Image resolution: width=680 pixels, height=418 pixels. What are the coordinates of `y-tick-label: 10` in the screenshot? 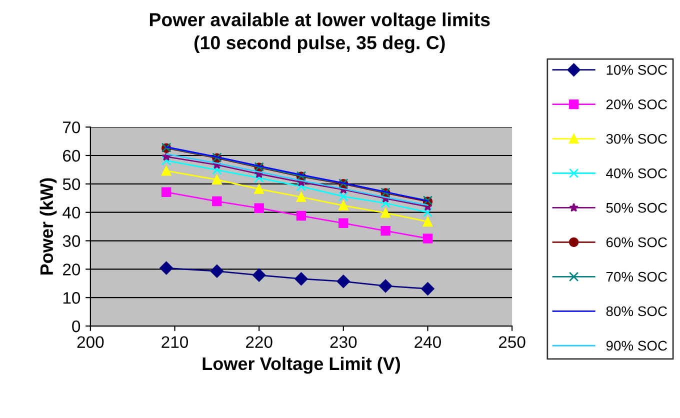 It's located at (71, 298).